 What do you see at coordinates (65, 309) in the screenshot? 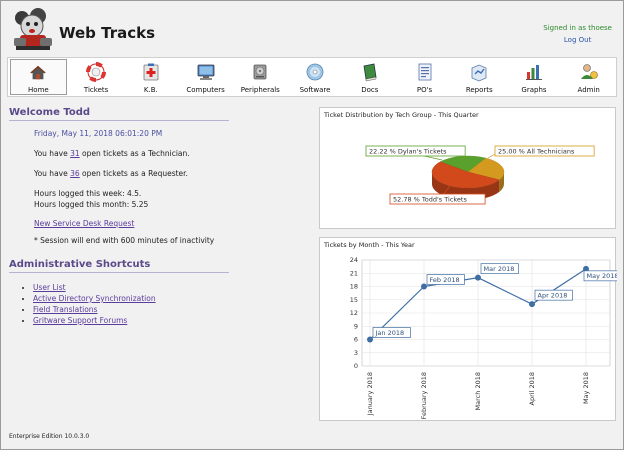
I see `field-translations-link: Field Translations` at bounding box center [65, 309].